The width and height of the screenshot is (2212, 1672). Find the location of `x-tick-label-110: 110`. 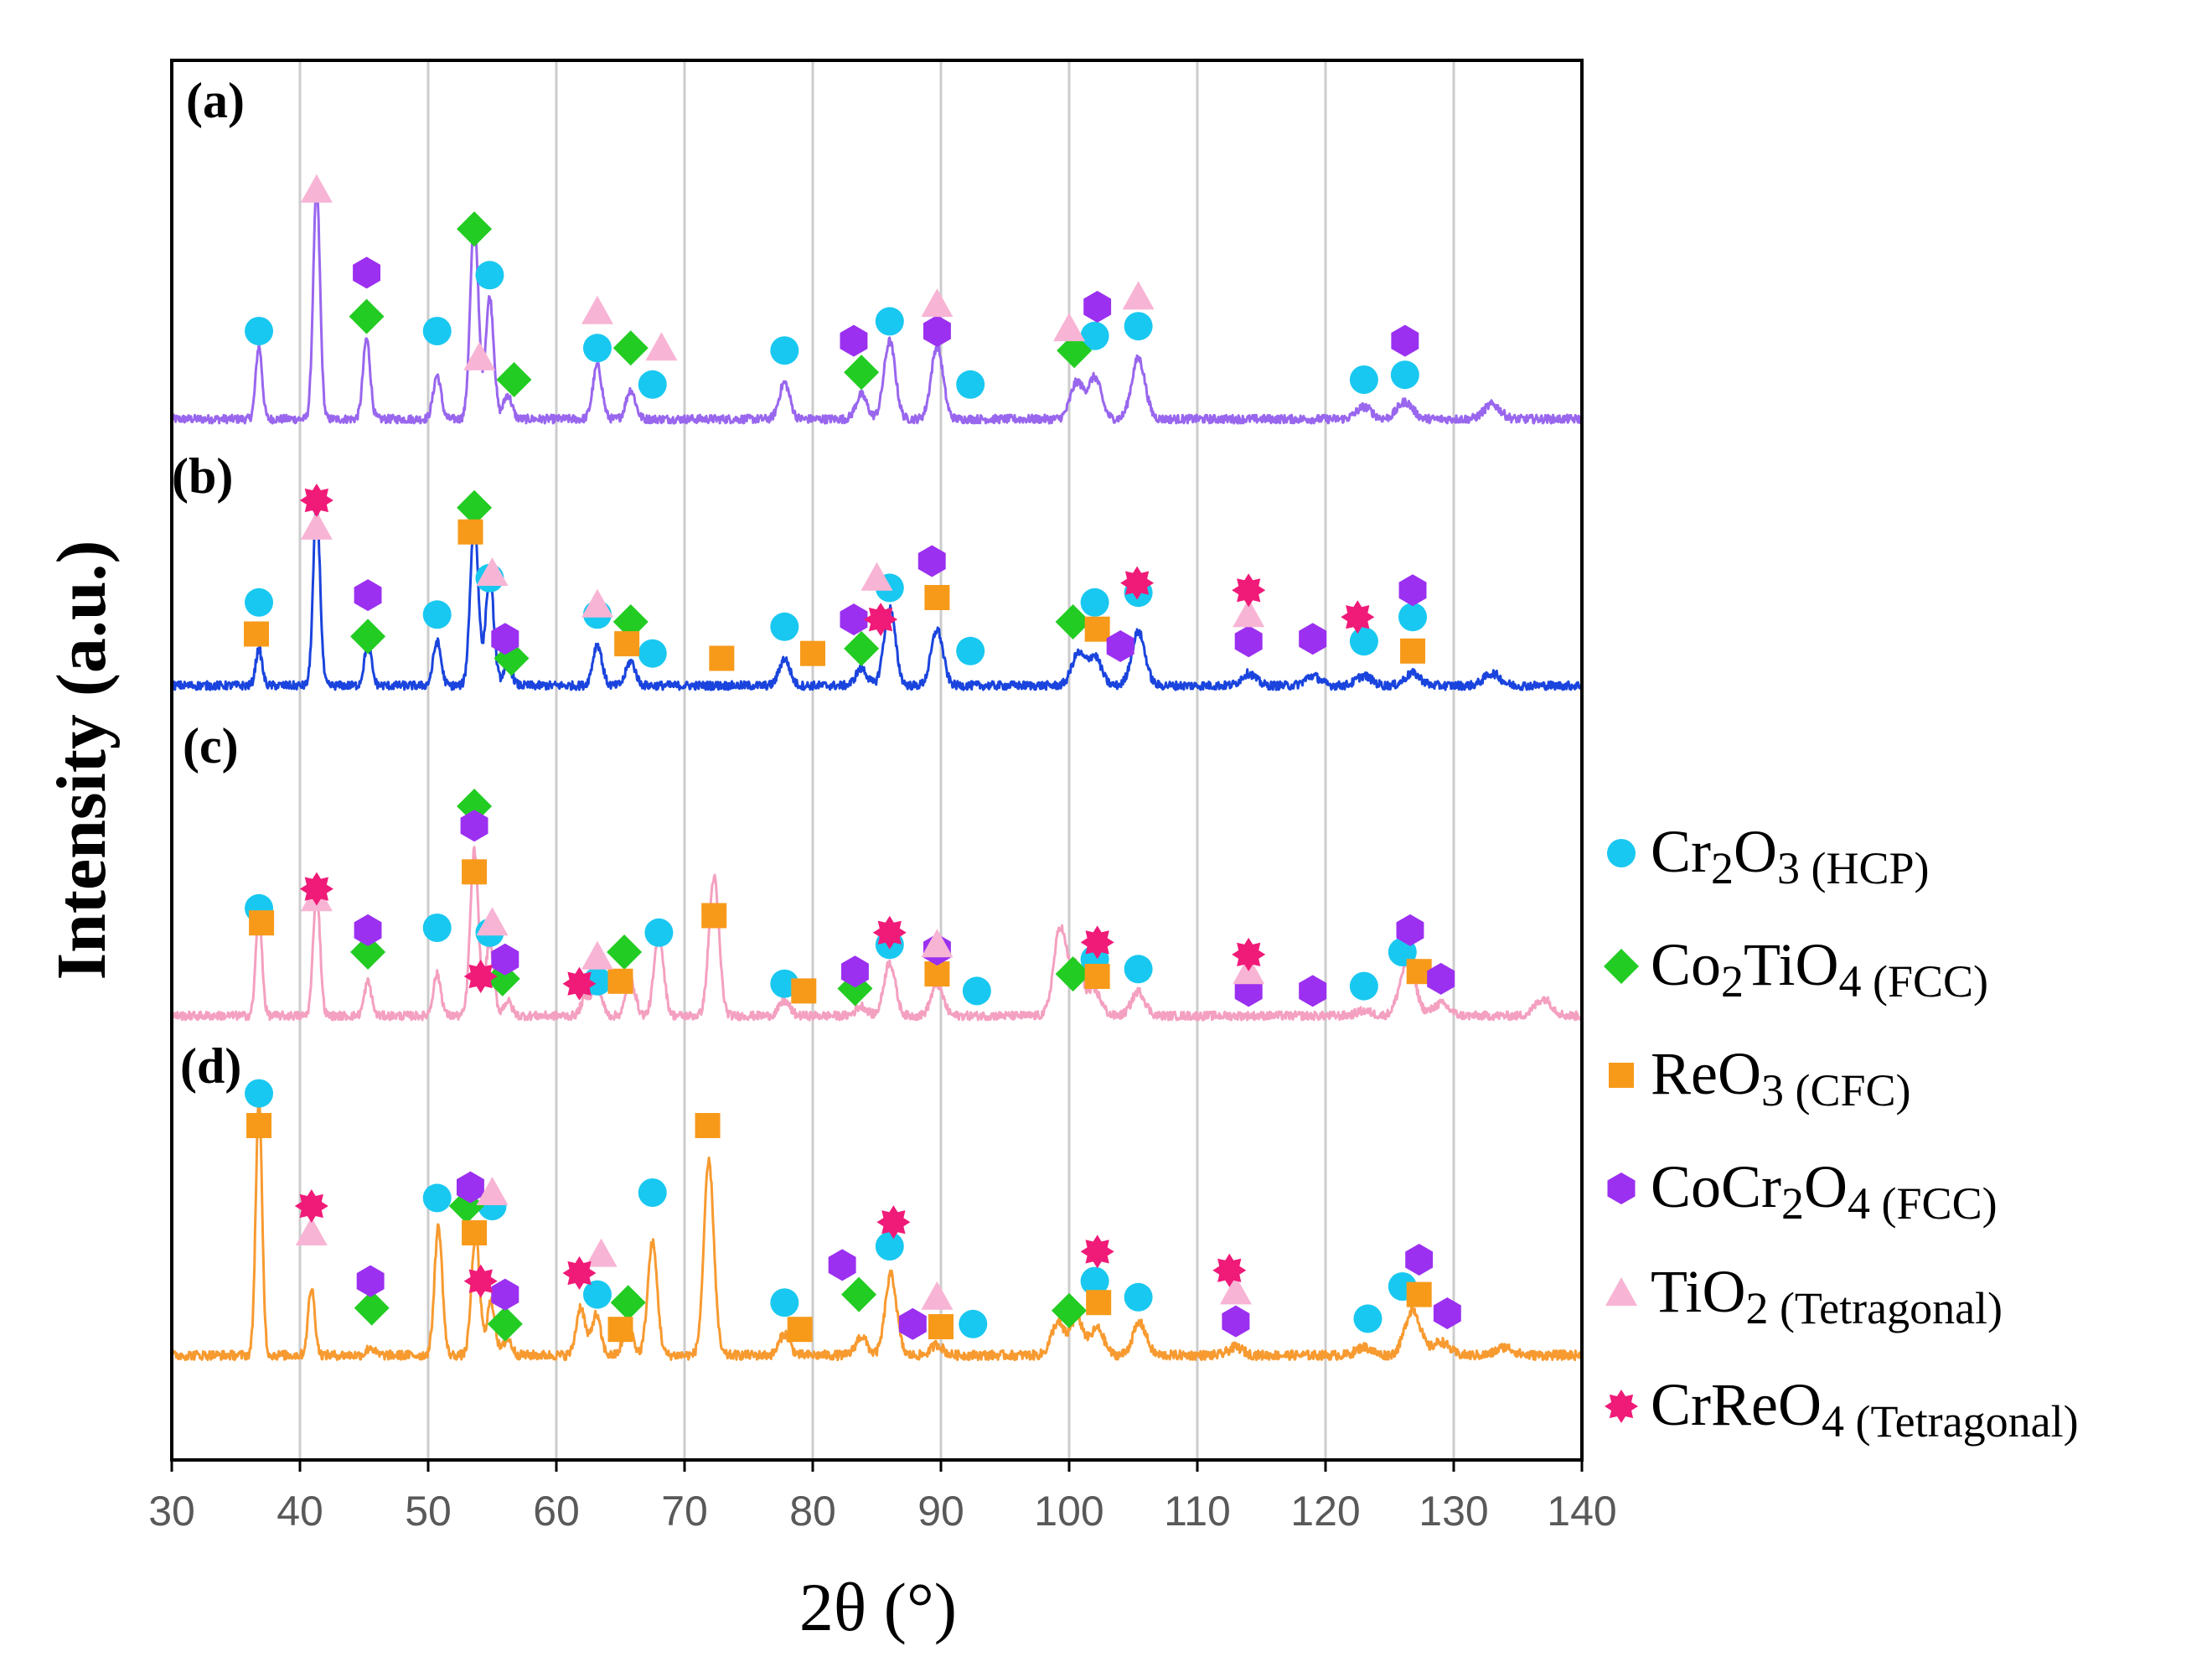

x-tick-label-110: 110 is located at coordinates (1197, 1511).